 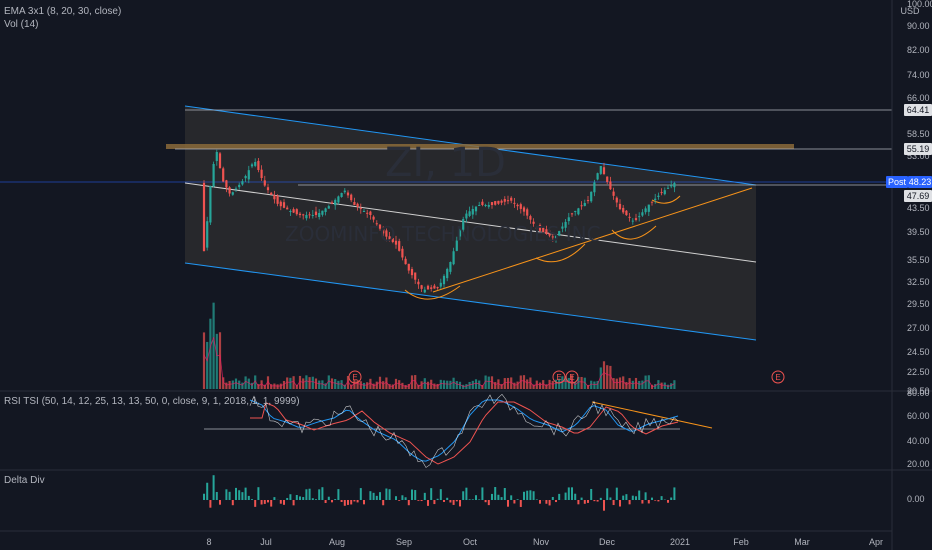 I want to click on time-tick-label: Apr, so click(x=876, y=542).